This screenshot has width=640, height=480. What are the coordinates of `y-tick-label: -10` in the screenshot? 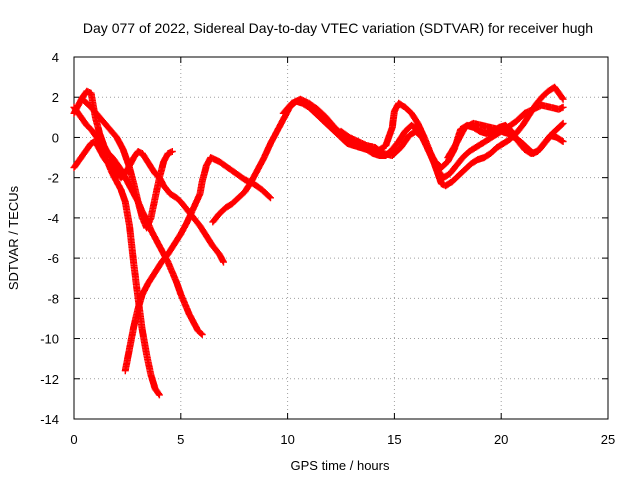 It's located at (49, 339).